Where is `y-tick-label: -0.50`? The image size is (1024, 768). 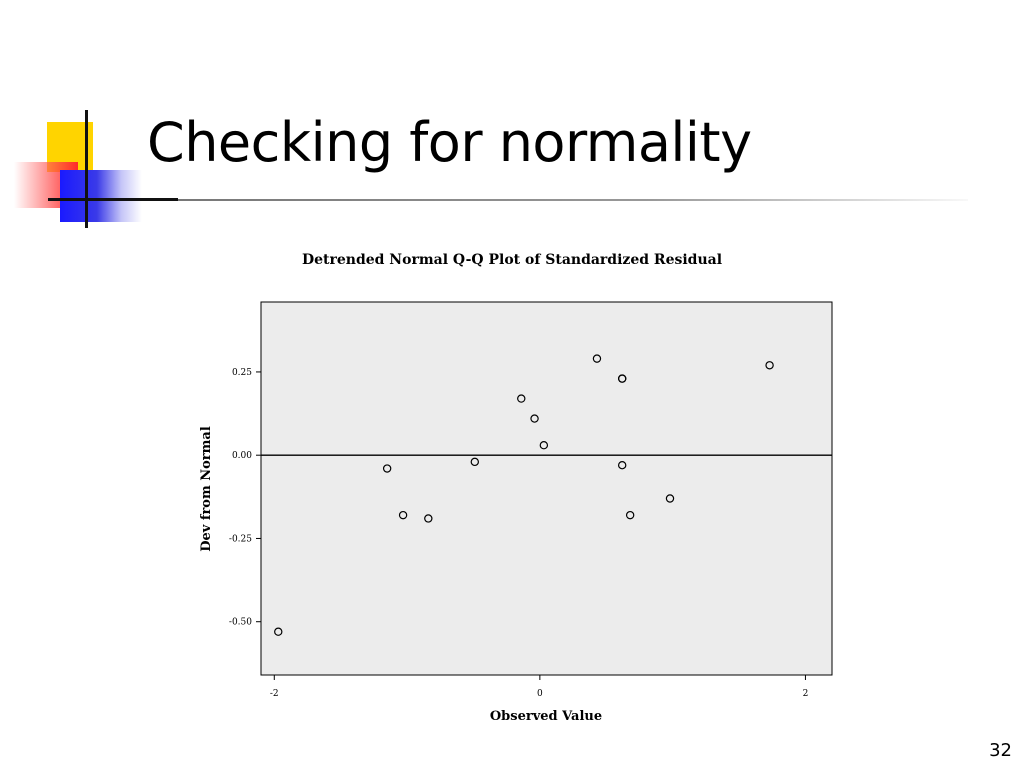 y-tick-label: -0.50 is located at coordinates (240, 623).